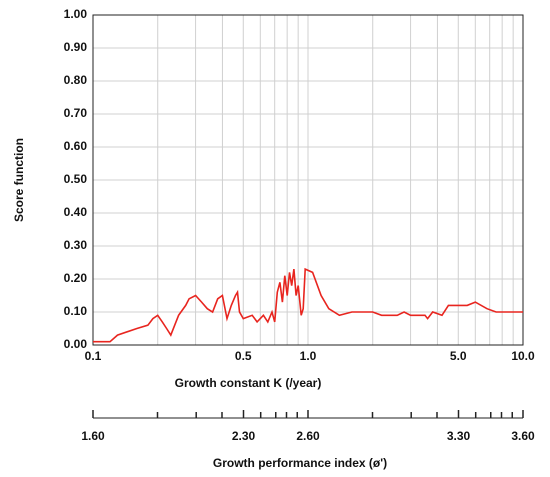 This screenshot has height=477, width=550. Describe the element at coordinates (76, 113) in the screenshot. I see `y-tick-label: 0.70` at that location.